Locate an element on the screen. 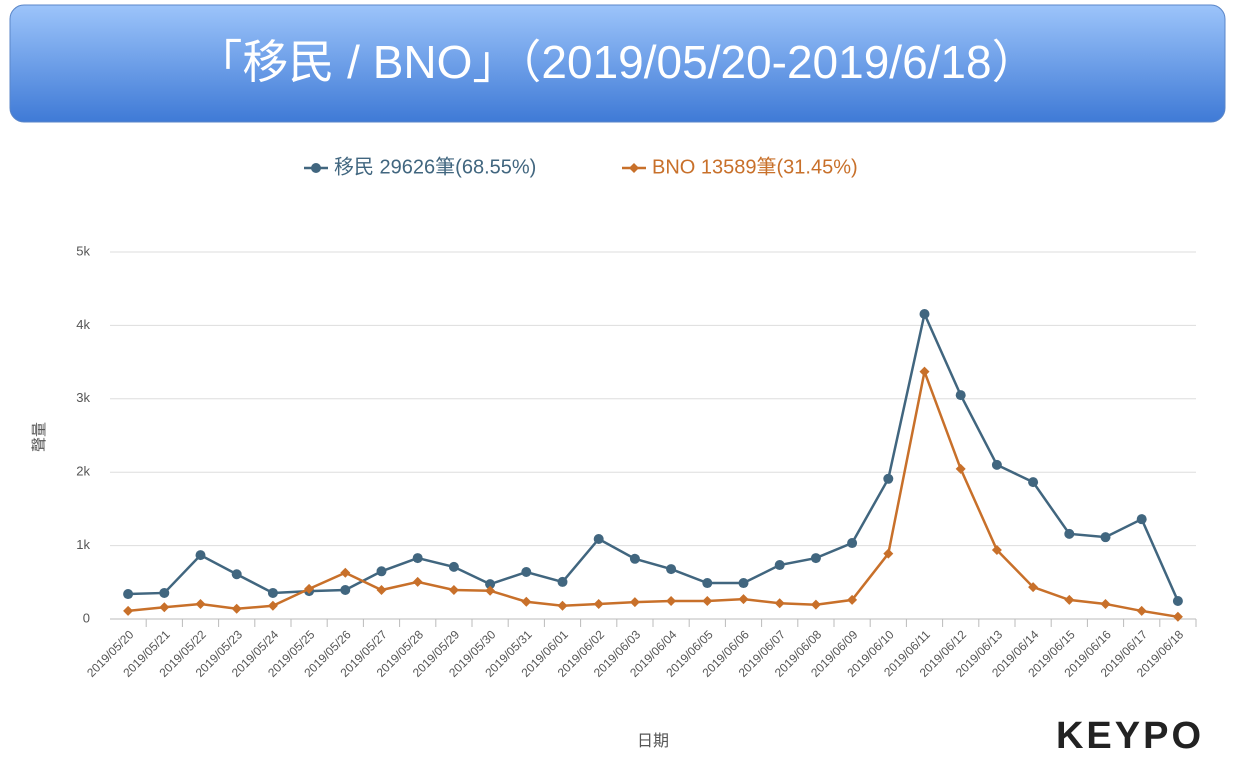 Image resolution: width=1233 pixels, height=767 pixels. y-tick-label: 3k is located at coordinates (83, 397).